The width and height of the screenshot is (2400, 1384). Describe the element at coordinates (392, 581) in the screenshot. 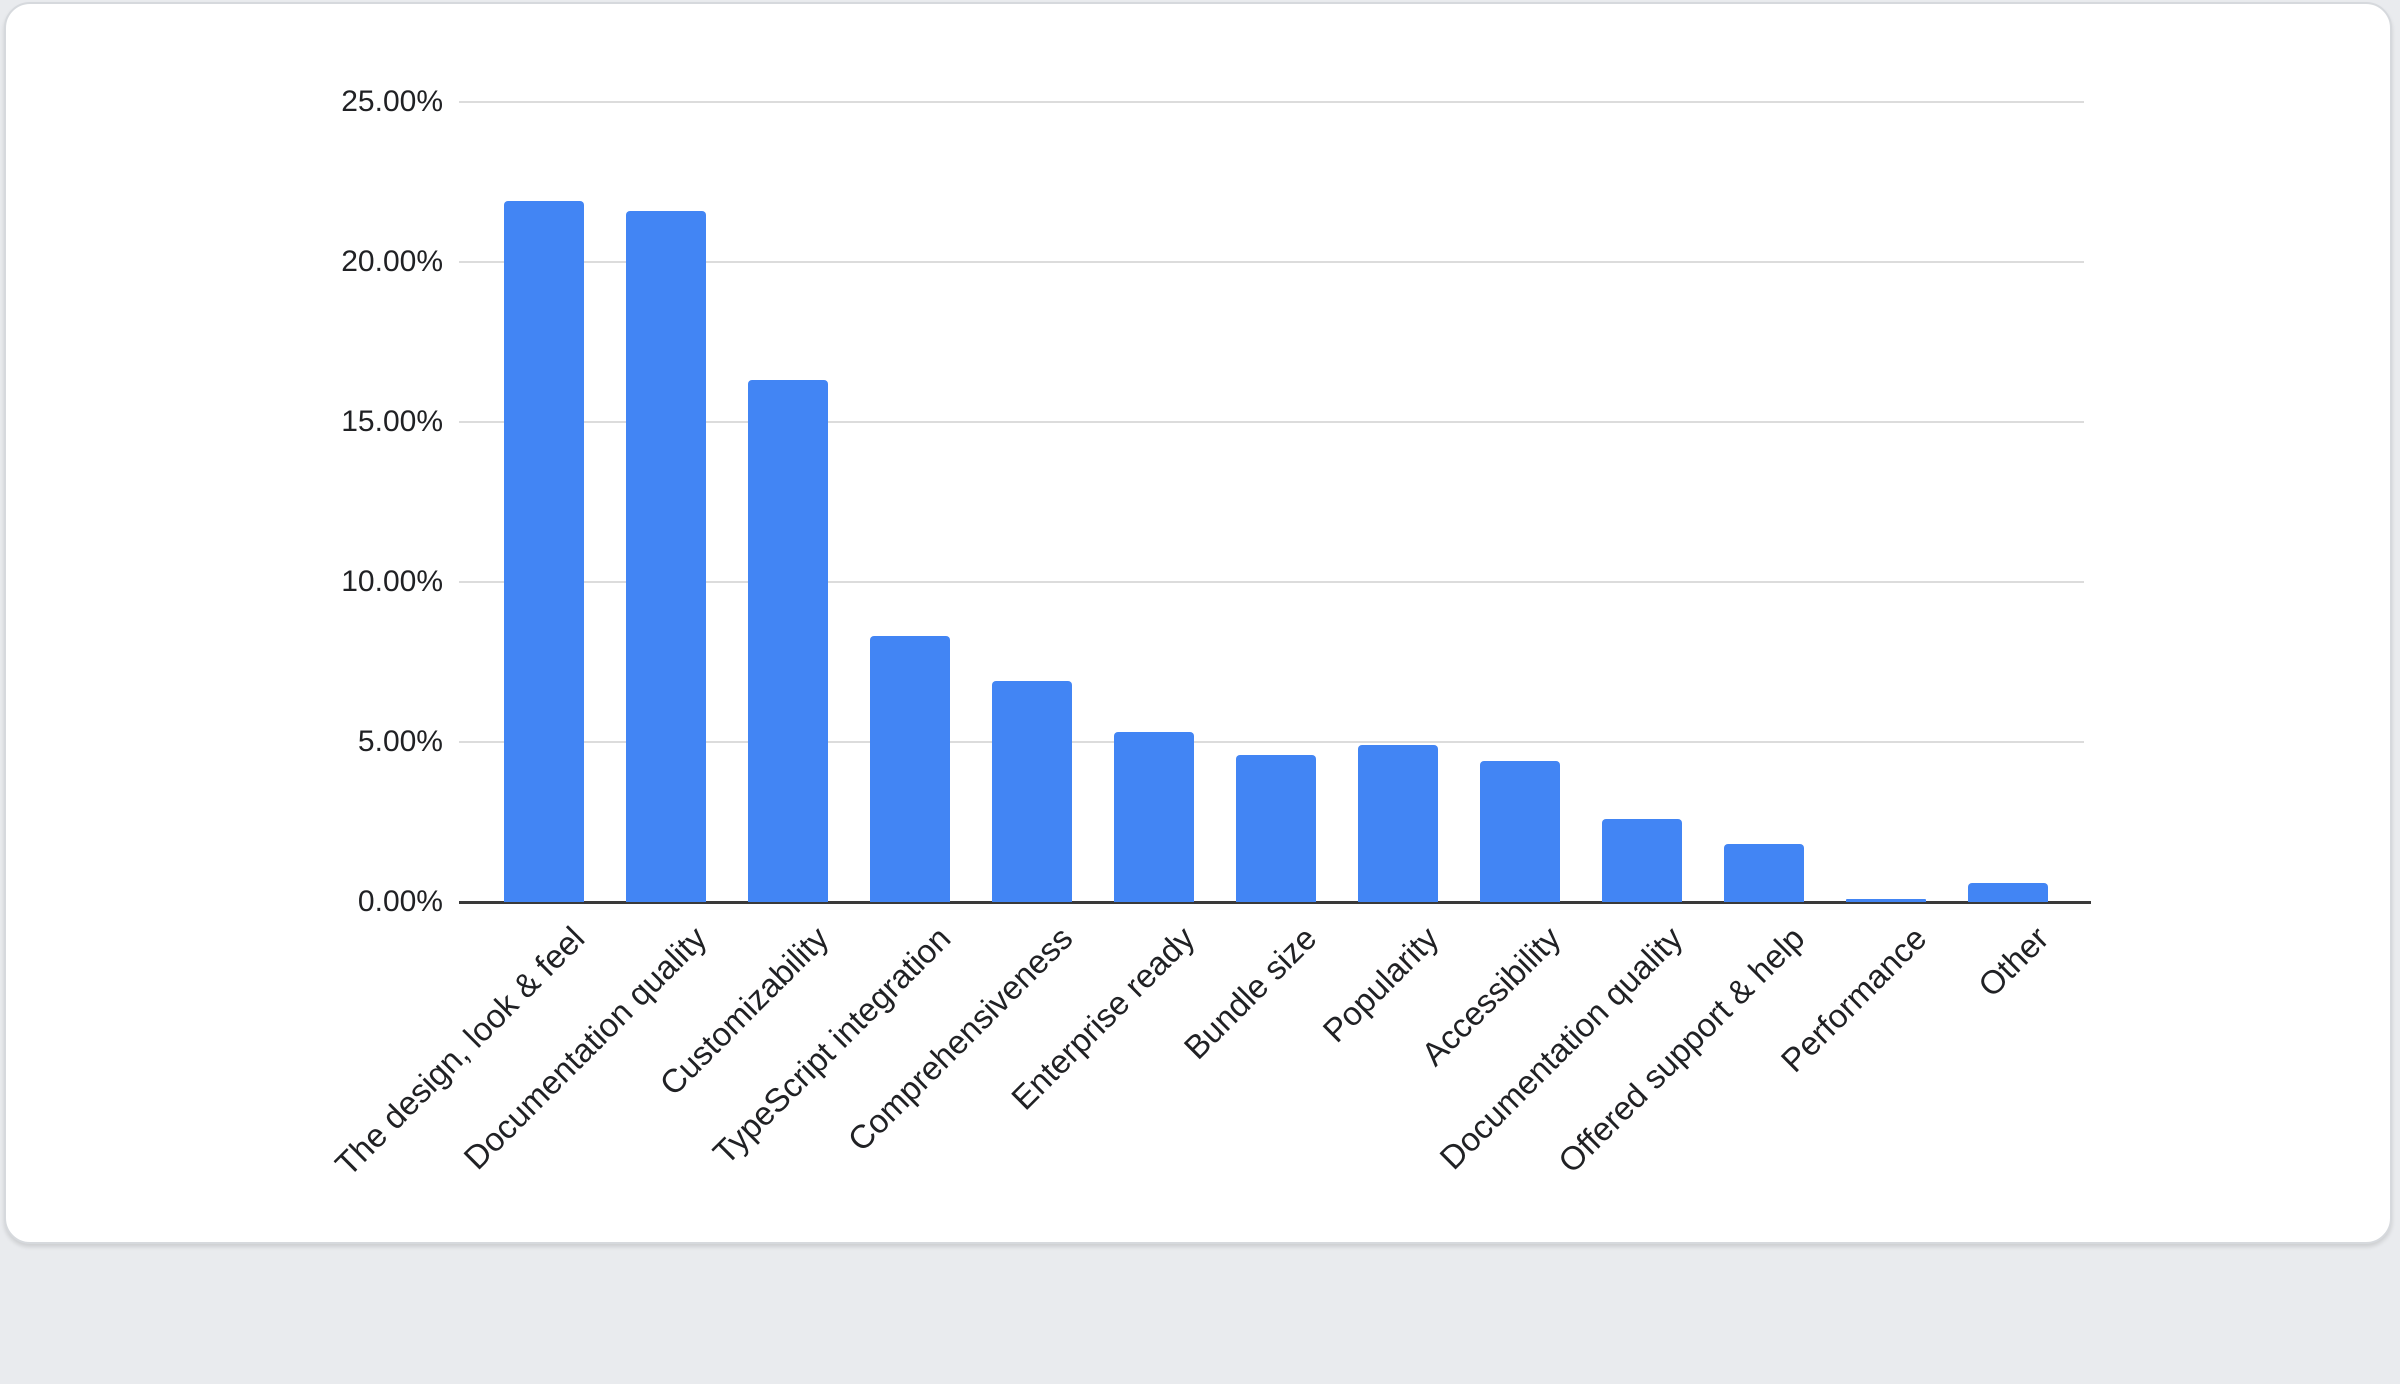

I see `y-tick-label: 10.00%` at that location.